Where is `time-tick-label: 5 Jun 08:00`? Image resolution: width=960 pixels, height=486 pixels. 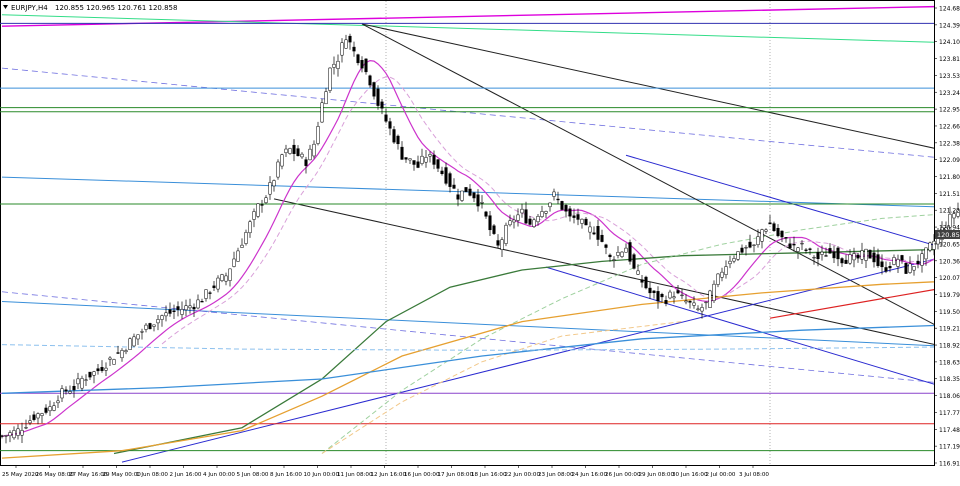
time-tick-label: 5 Jun 08:00 is located at coordinates (253, 475).